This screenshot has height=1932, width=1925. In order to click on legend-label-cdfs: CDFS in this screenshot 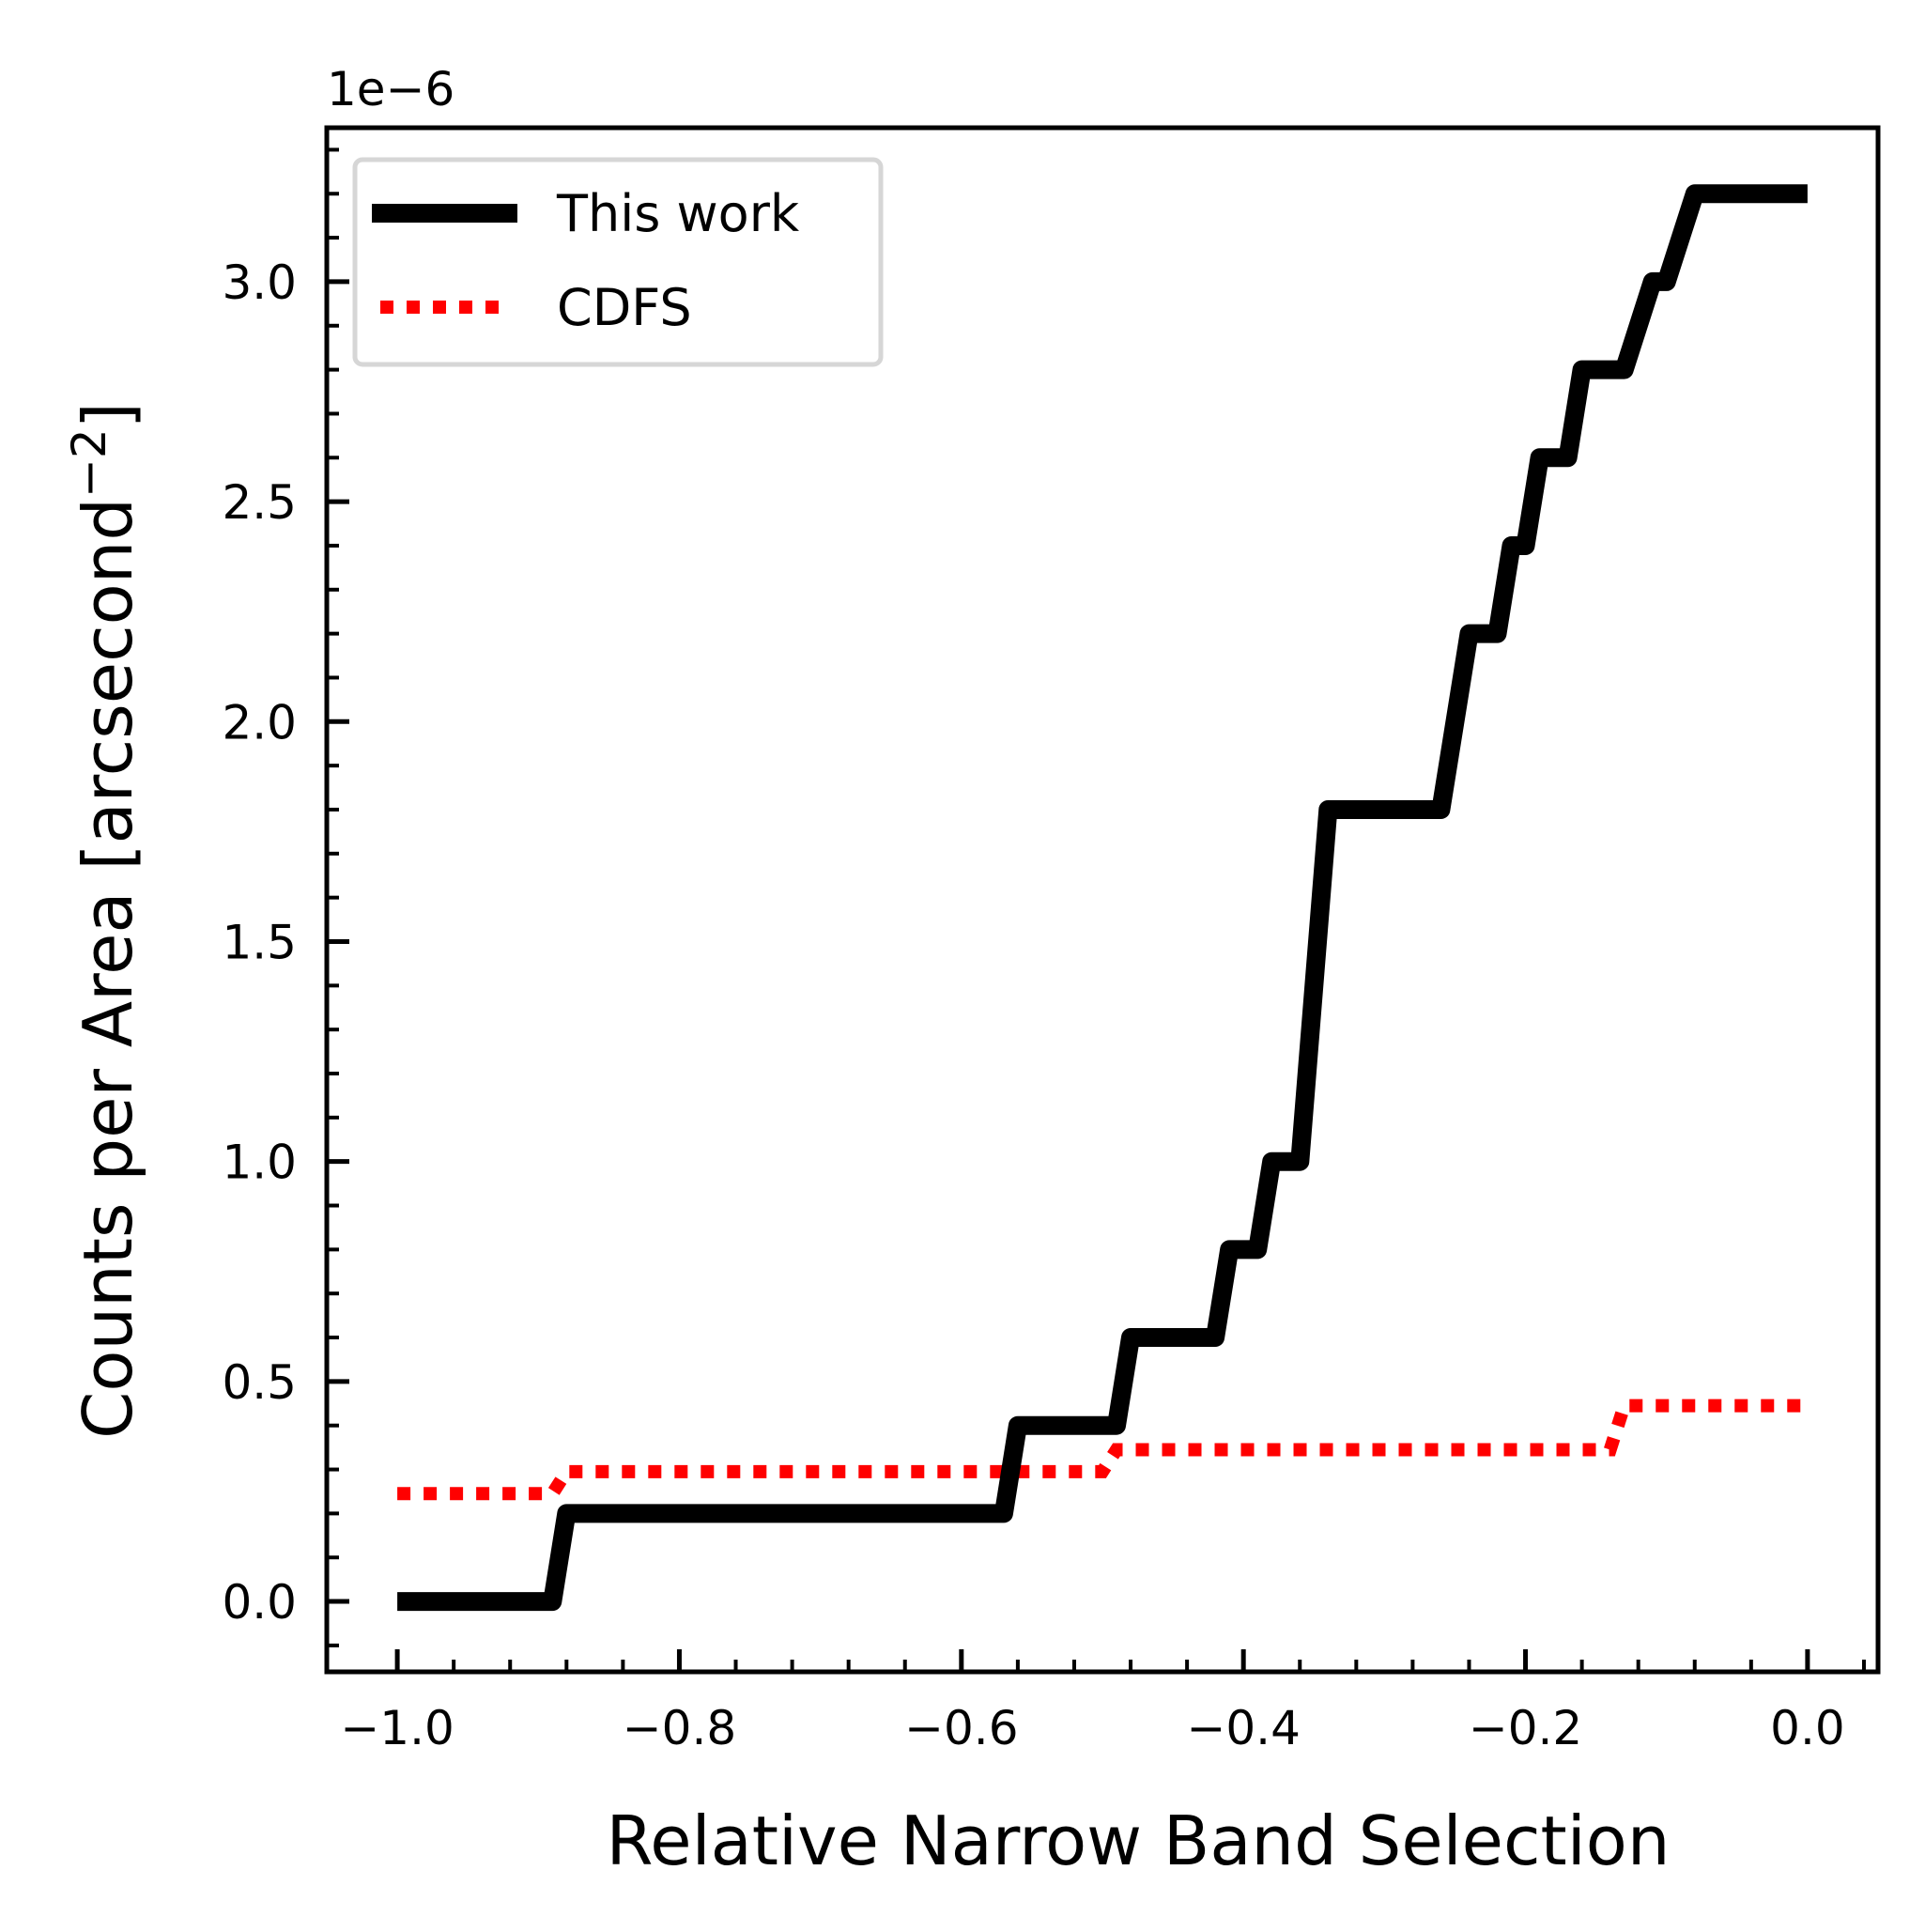, I will do `click(624, 307)`.